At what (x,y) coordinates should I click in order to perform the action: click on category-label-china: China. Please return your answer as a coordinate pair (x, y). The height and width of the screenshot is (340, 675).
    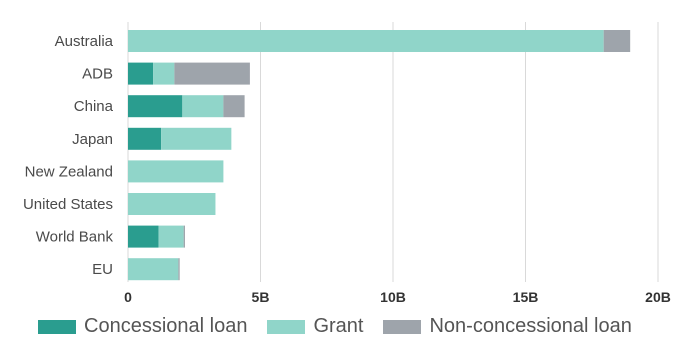
    Looking at the image, I should click on (94, 106).